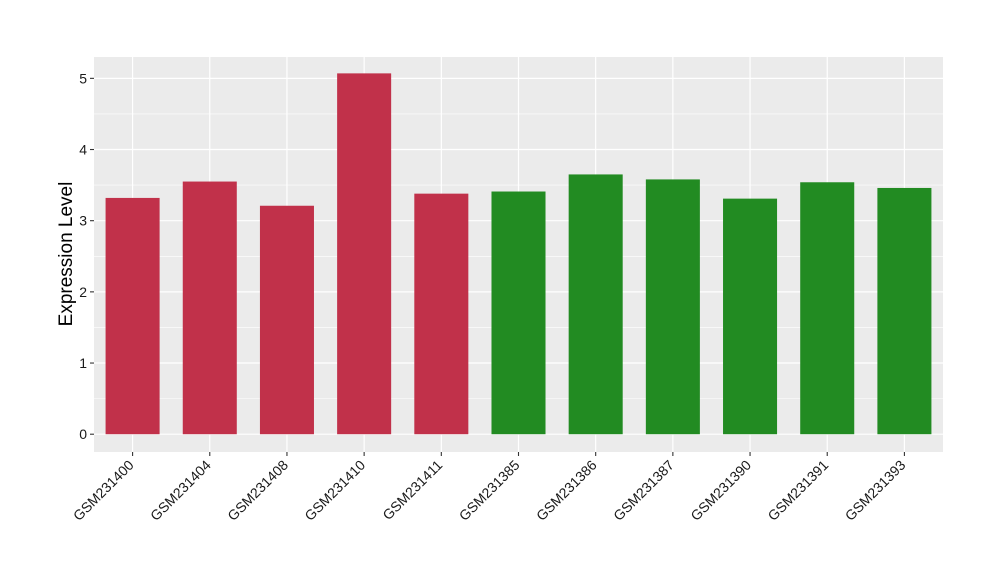 The width and height of the screenshot is (1000, 580). Describe the element at coordinates (720, 490) in the screenshot. I see `x-tick-label: GSM231390` at that location.